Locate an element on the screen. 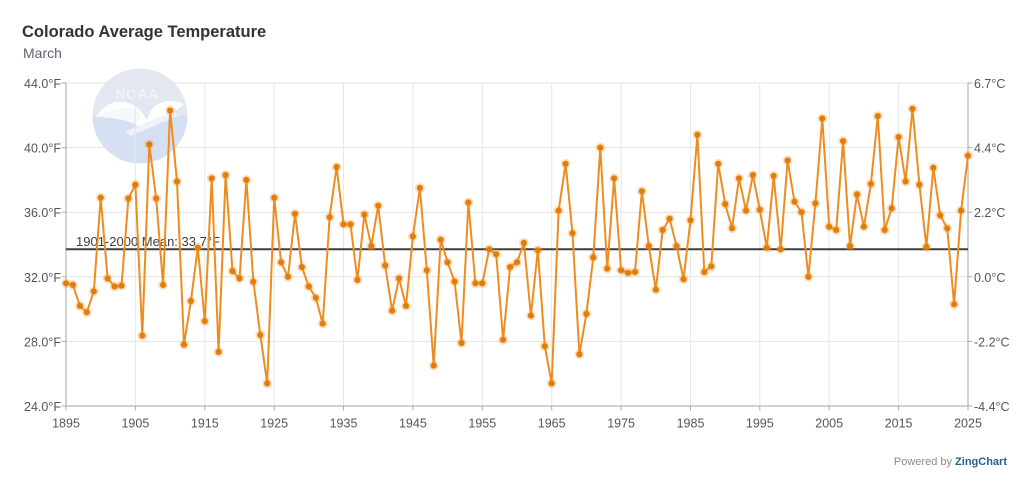  svg-text: 28.0°F is located at coordinates (42, 342).